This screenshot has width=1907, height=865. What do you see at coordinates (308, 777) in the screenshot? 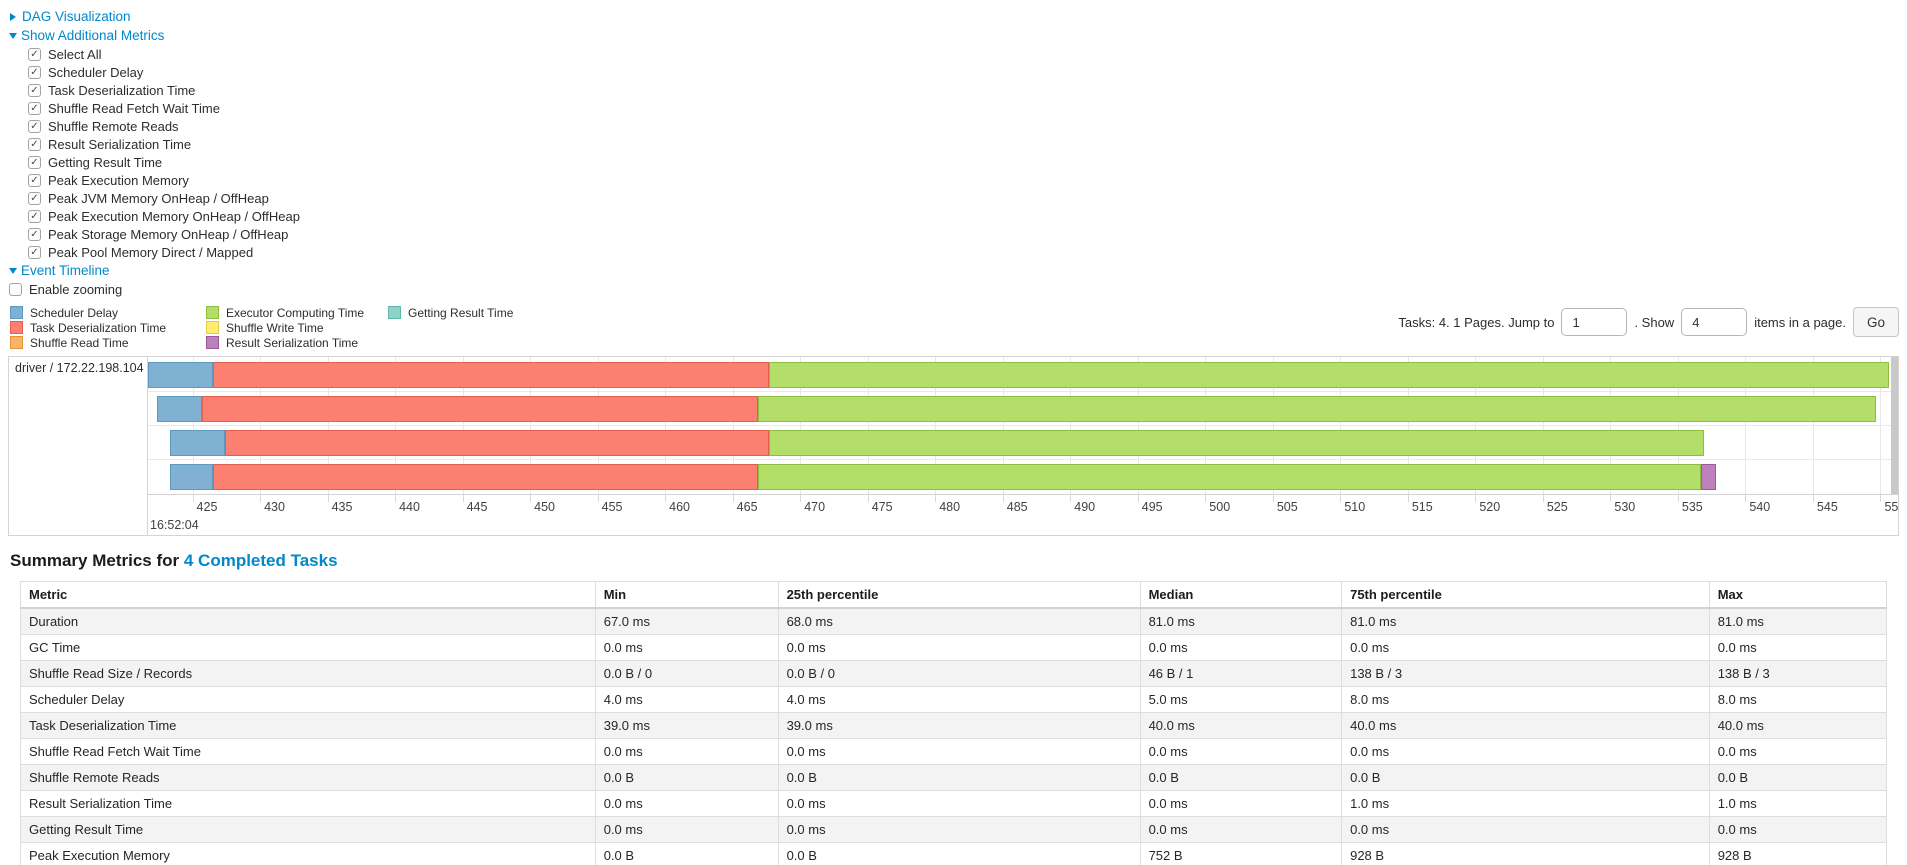
I see `metric-name-cell: Shuffle Remote Reads` at bounding box center [308, 777].